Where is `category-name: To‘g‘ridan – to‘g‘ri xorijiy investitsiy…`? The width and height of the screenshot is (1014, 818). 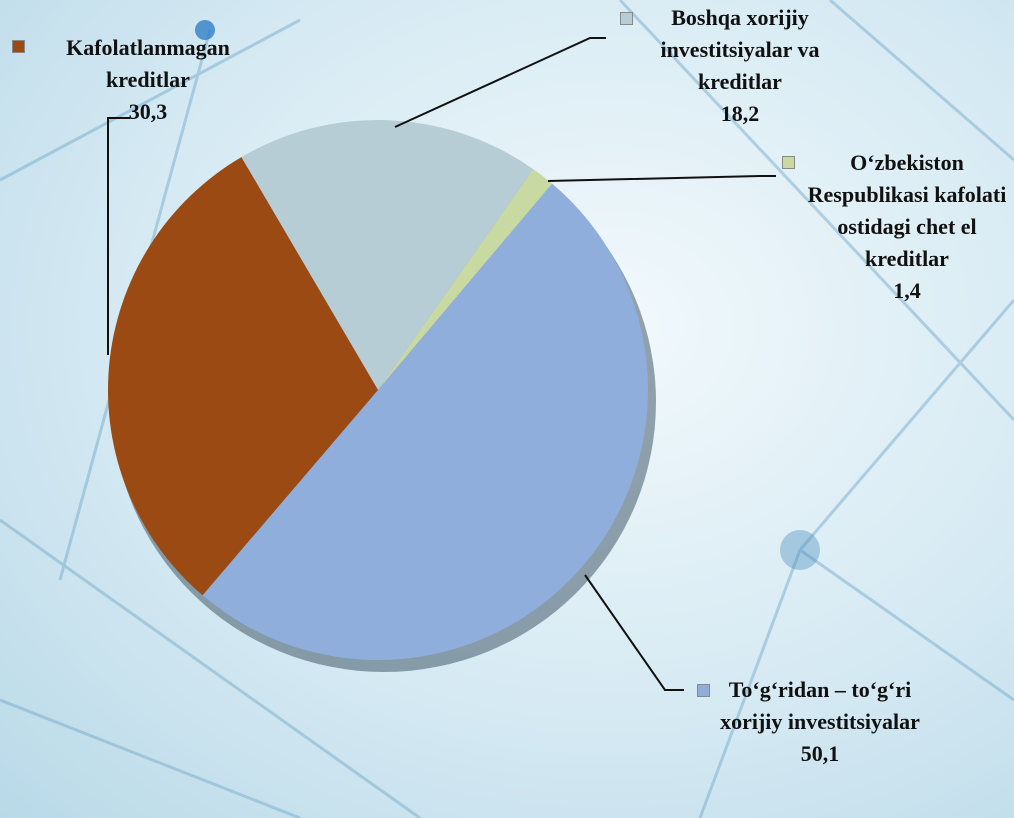
category-name: To‘g‘ridan – to‘g‘ri xorijiy investitsiy… is located at coordinates (820, 705).